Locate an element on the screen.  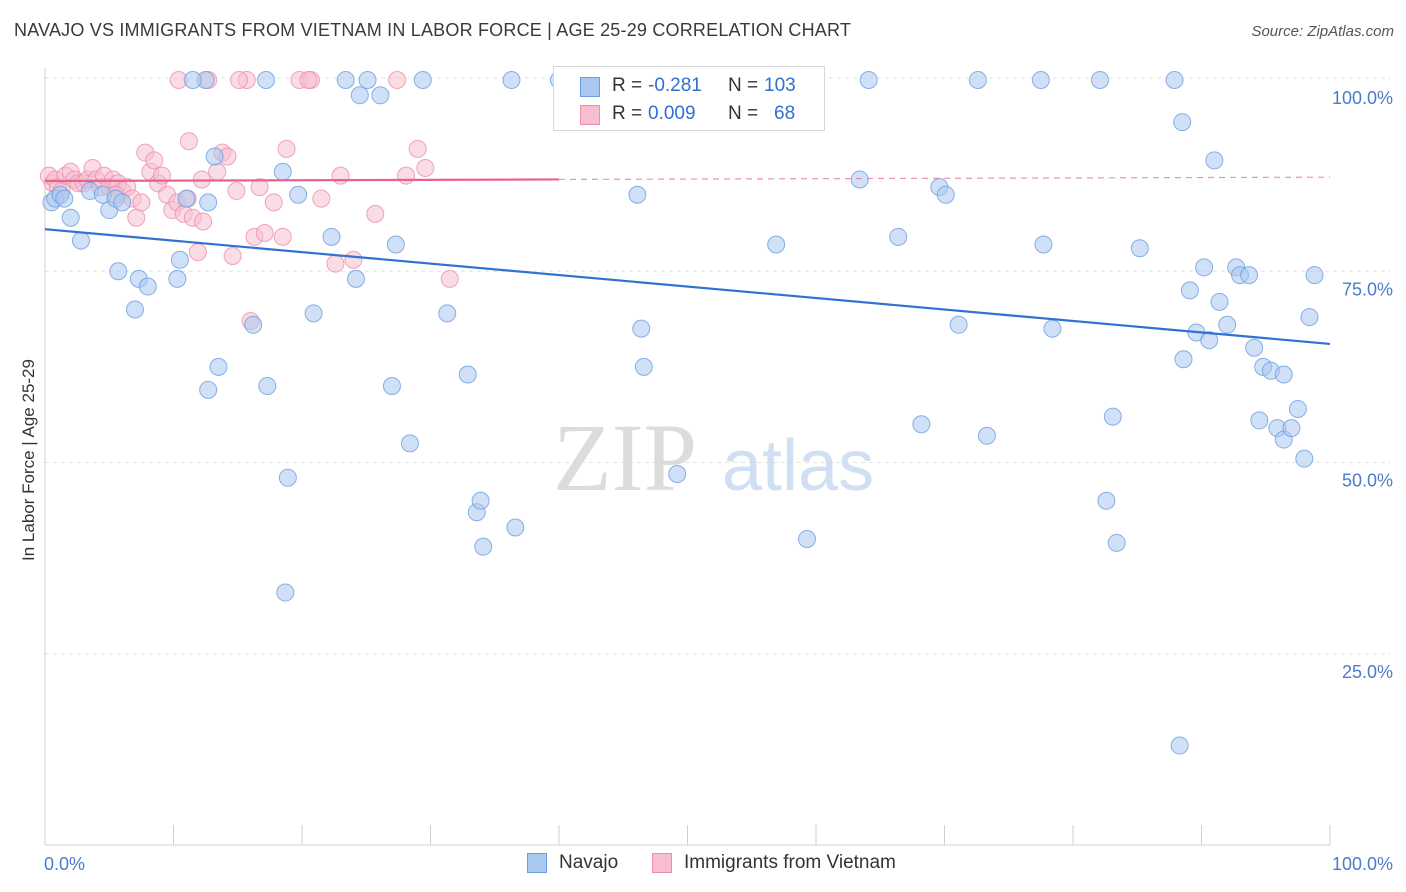
y-tick-label: 100.0% is located at coordinates (1362, 98).